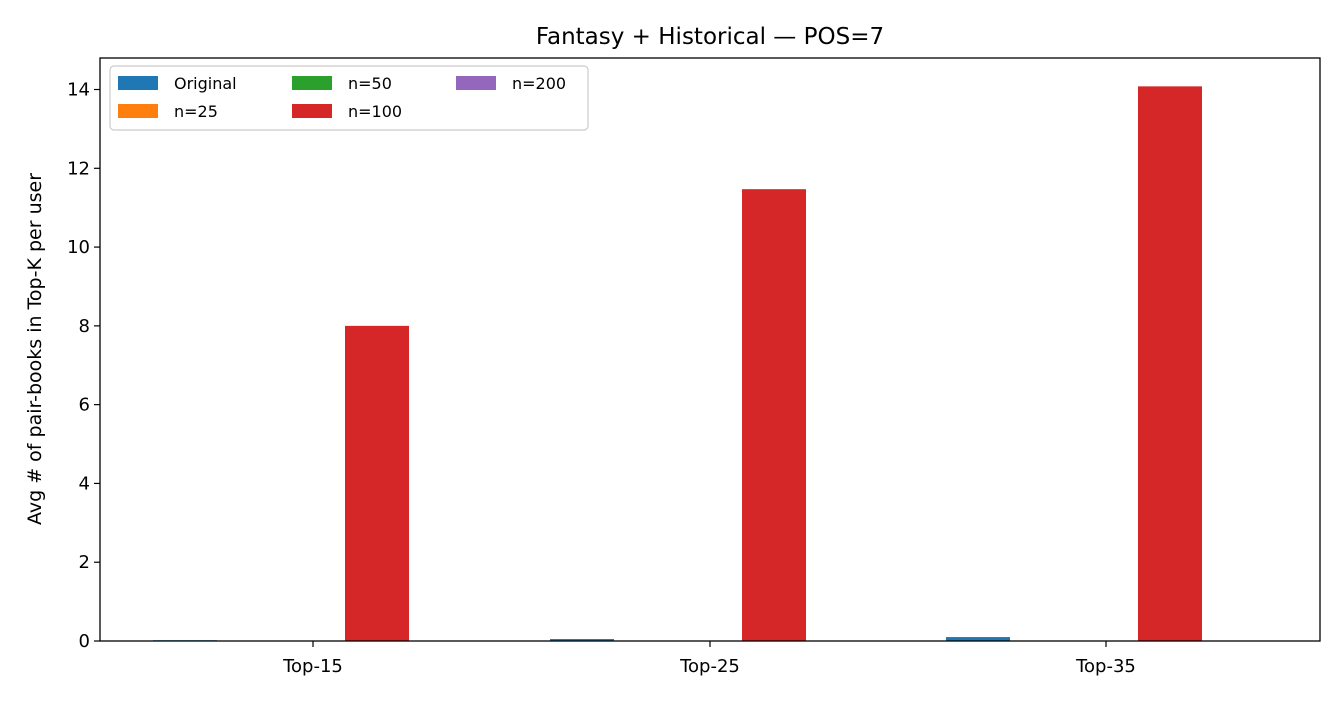 Image resolution: width=1344 pixels, height=704 pixels. What do you see at coordinates (84, 326) in the screenshot?
I see `y-tick-label: 8` at bounding box center [84, 326].